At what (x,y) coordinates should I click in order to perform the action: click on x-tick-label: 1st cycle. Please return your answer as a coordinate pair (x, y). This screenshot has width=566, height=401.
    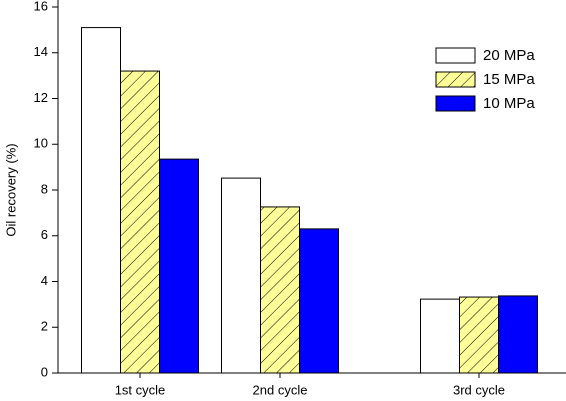
    Looking at the image, I should click on (140, 389).